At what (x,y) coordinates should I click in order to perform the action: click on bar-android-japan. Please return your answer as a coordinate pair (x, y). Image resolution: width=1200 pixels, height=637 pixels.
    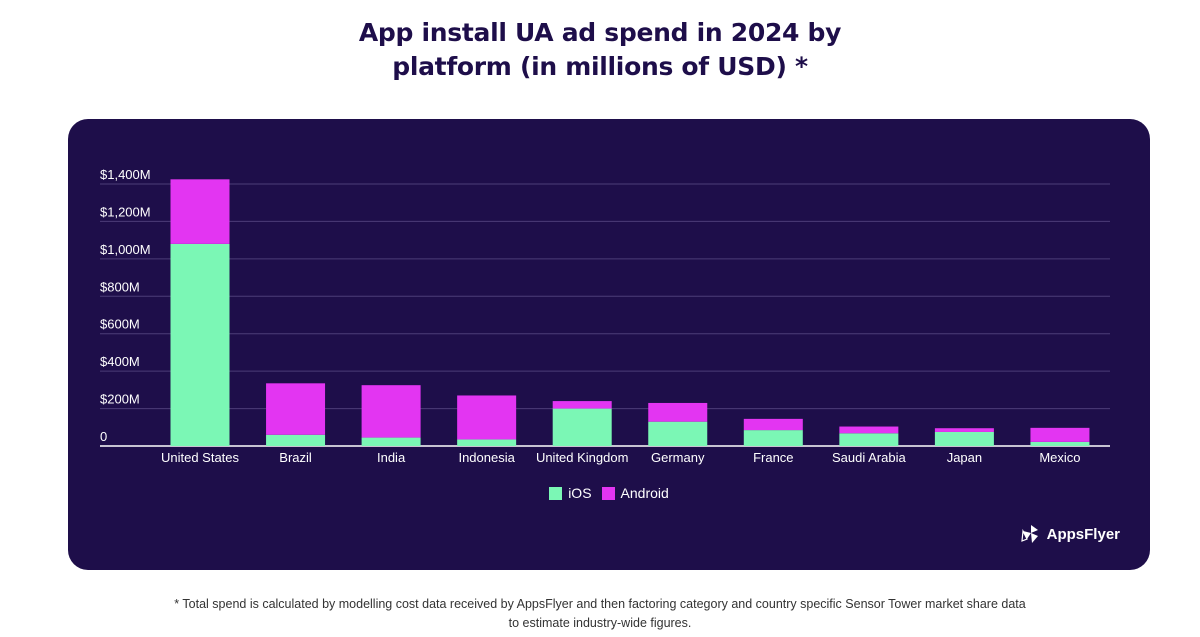
    Looking at the image, I should click on (964, 430).